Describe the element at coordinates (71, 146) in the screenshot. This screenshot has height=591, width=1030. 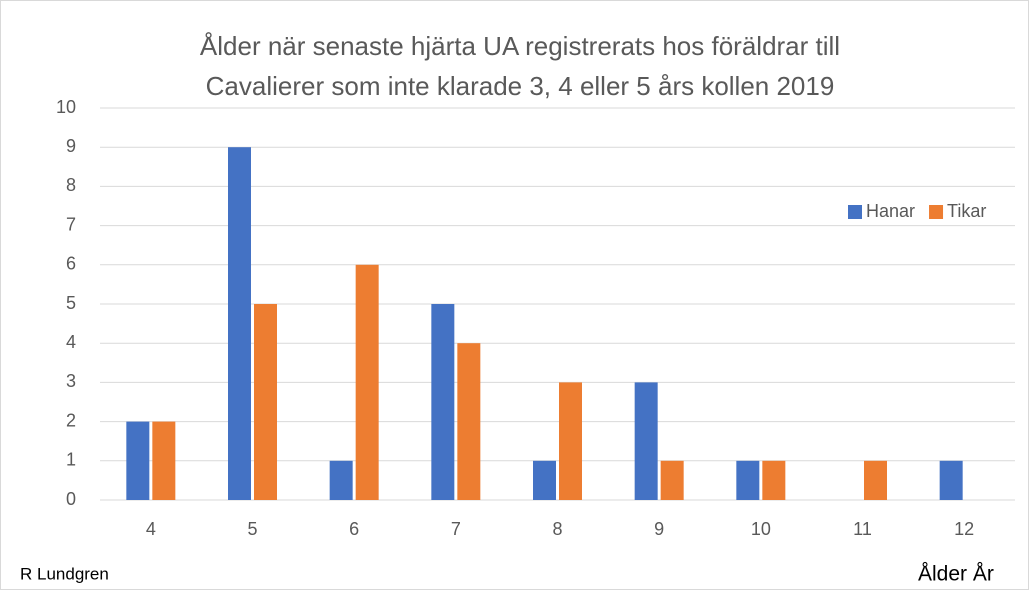
I see `y-tick-label: 9` at that location.